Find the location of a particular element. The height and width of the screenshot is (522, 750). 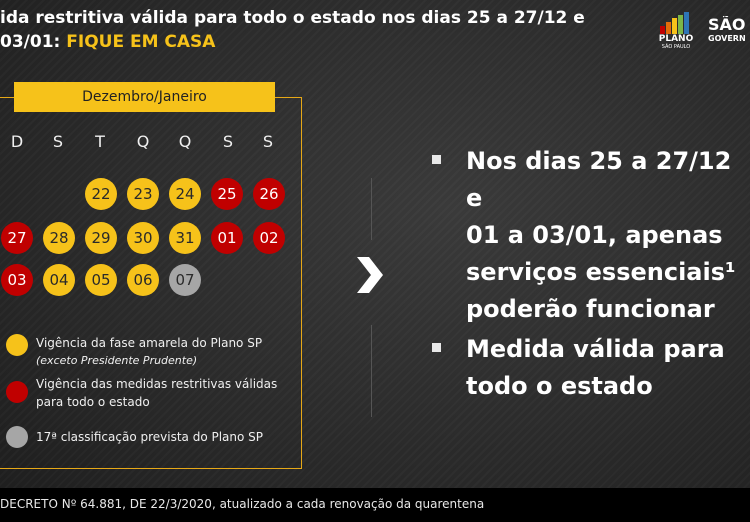

legend-gray-text: 17ª classificação prevista do Plano SP is located at coordinates (171, 437).